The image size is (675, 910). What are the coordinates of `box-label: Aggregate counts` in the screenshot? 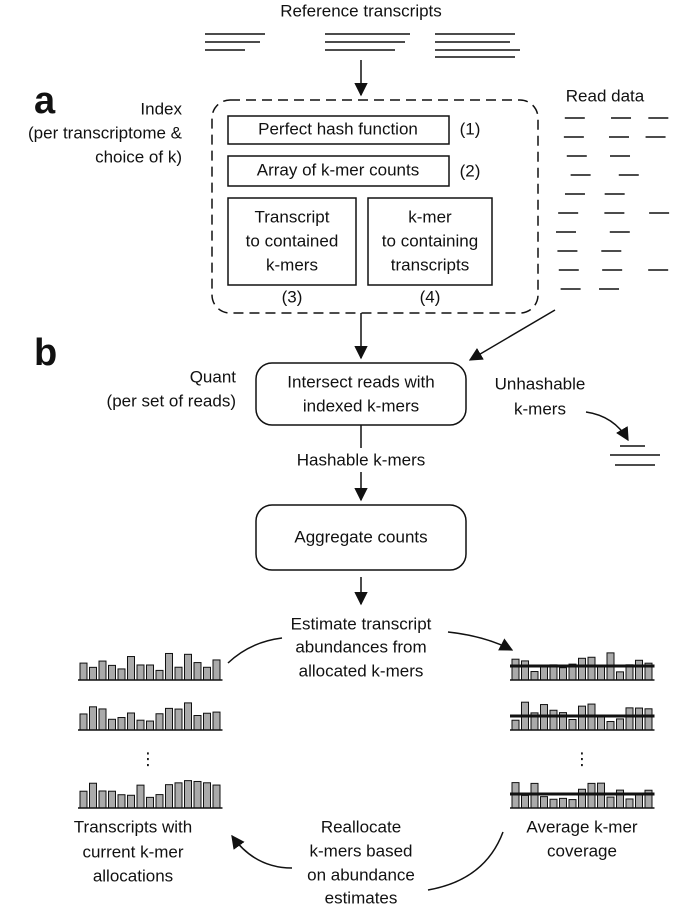 It's located at (360, 536).